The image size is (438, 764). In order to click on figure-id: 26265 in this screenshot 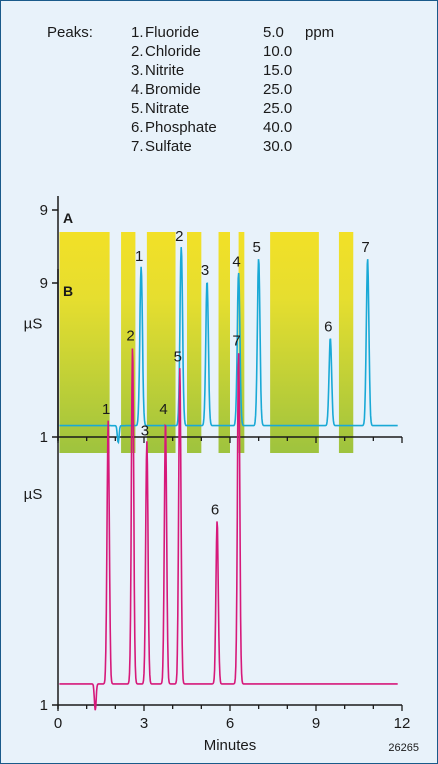, I will do `click(403, 748)`.